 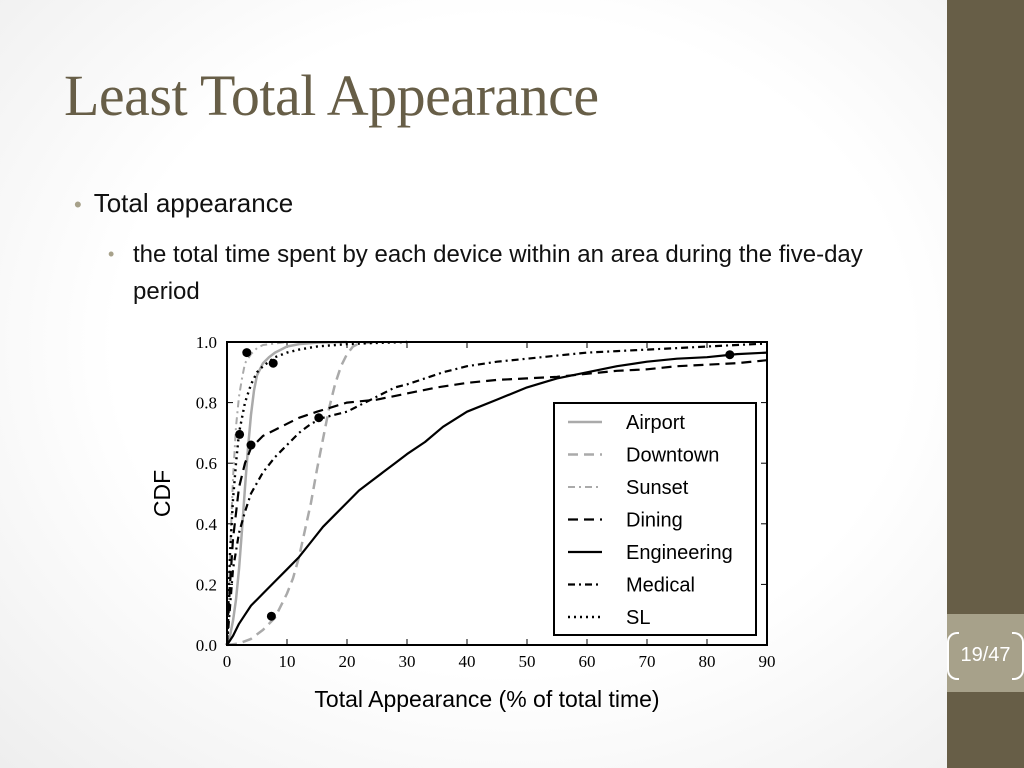 I want to click on legend-label: SL, so click(x=638, y=618).